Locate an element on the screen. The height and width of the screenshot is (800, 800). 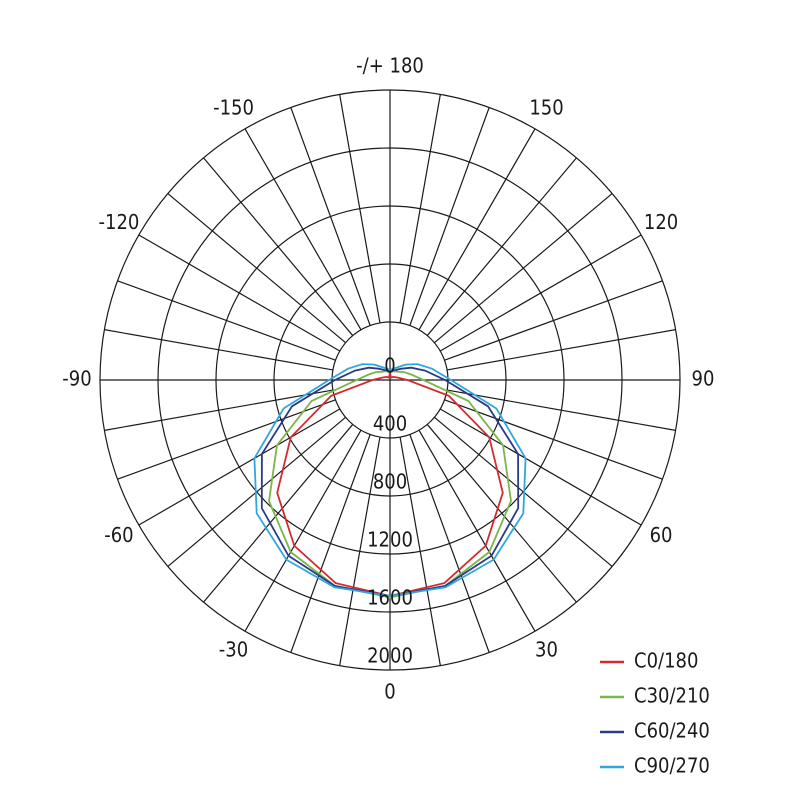
theta-tick-label: 0 is located at coordinates (389, 692).